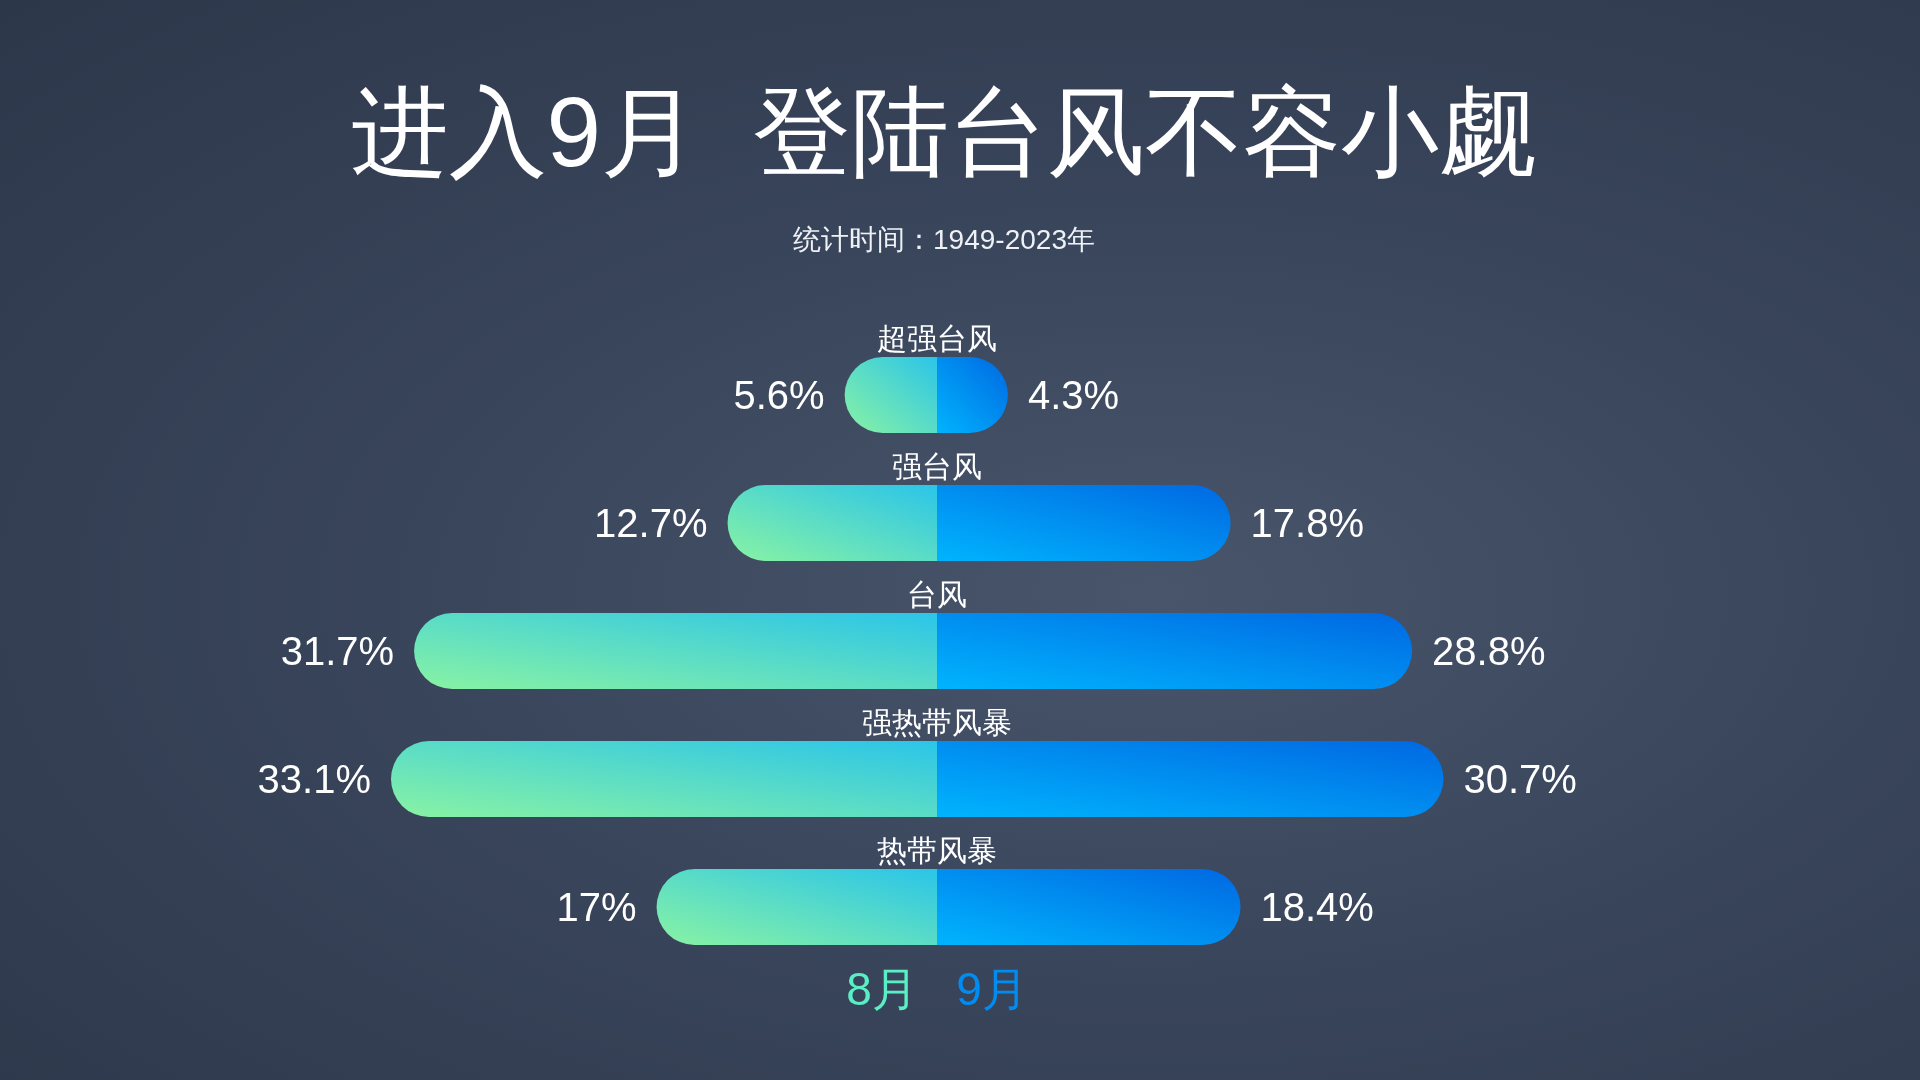  What do you see at coordinates (882, 988) in the screenshot?
I see `series-label: 8月` at bounding box center [882, 988].